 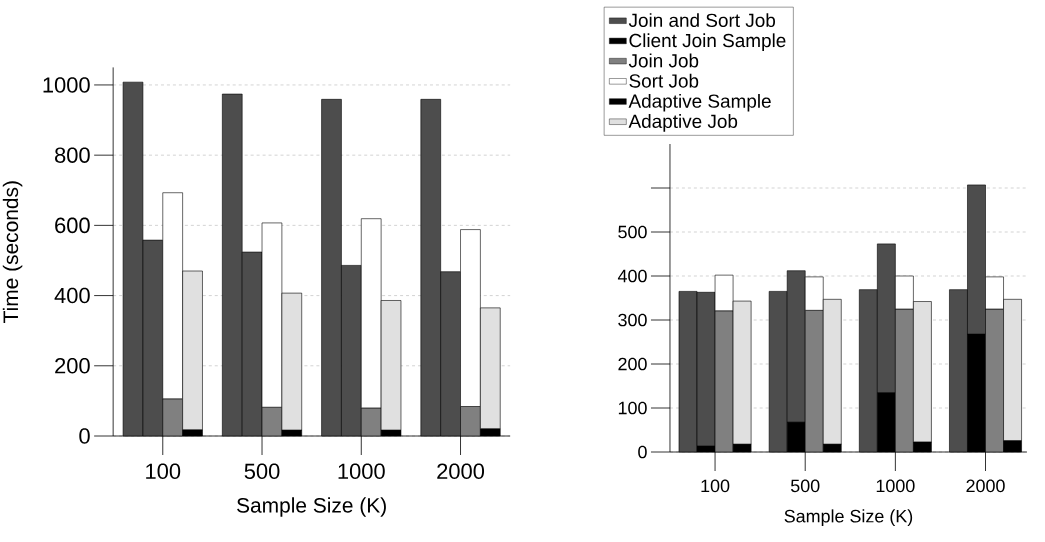 What do you see at coordinates (663, 60) in the screenshot?
I see `legend-label: Join Job` at bounding box center [663, 60].